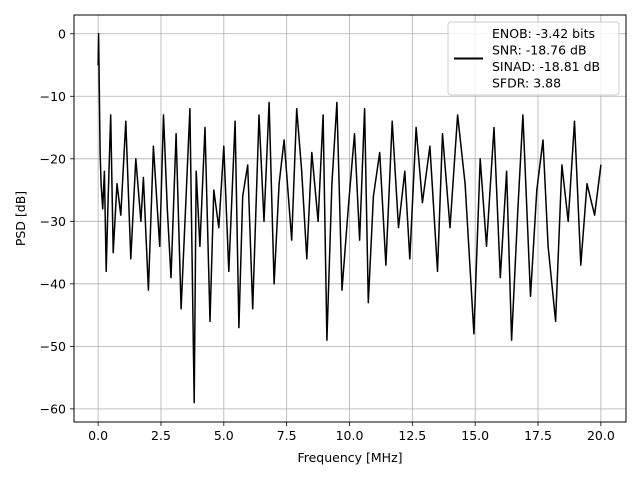 The height and width of the screenshot is (480, 640). What do you see at coordinates (287, 435) in the screenshot?
I see `x-tick-label-3: 7.5` at bounding box center [287, 435].